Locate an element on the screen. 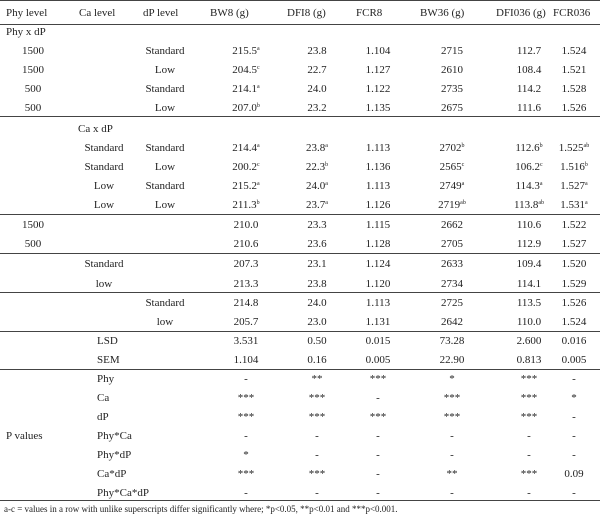 This screenshot has width=600, height=519. table-cell: 111.6 is located at coordinates (529, 108).